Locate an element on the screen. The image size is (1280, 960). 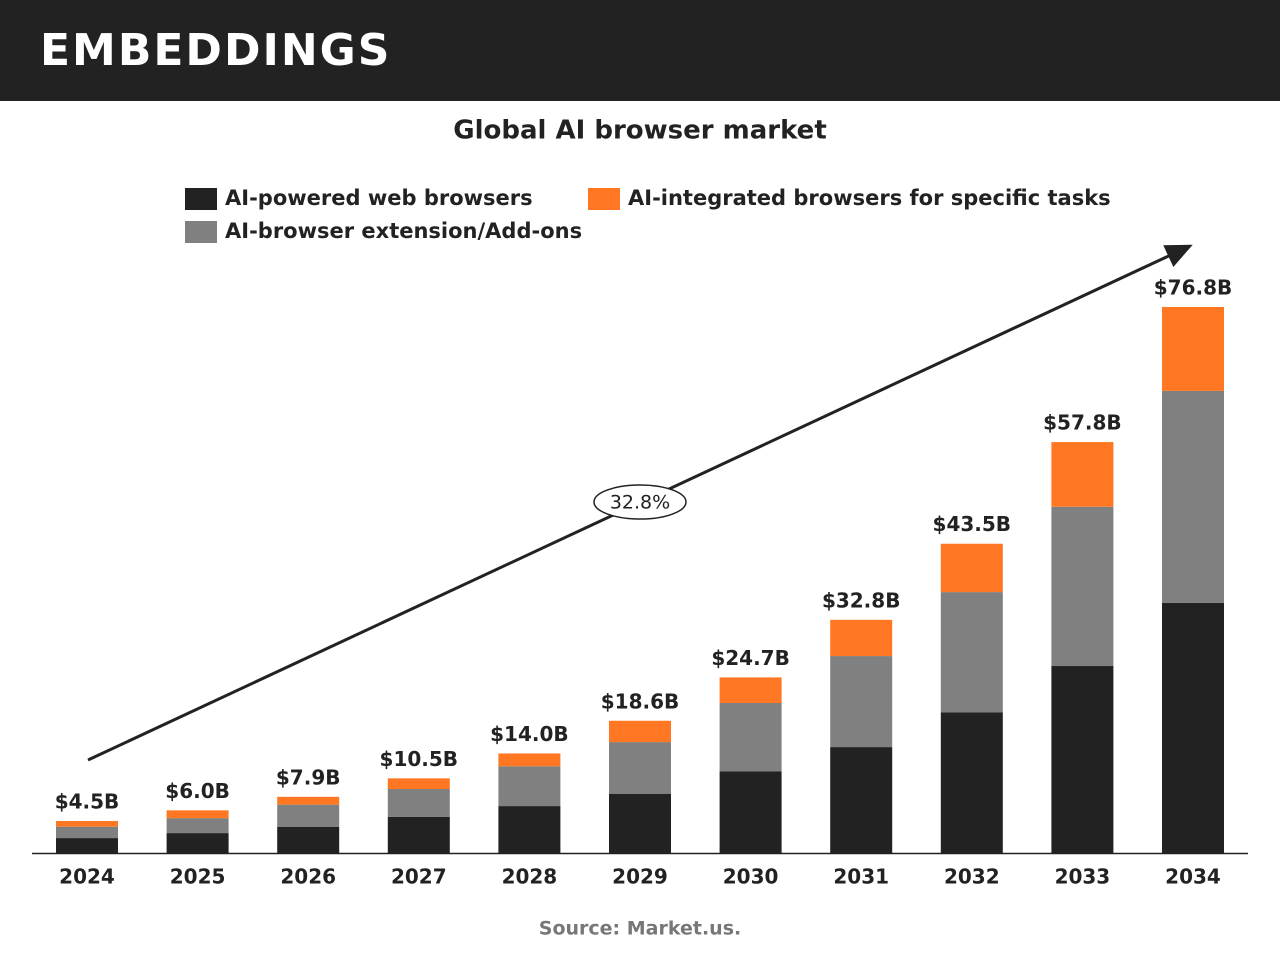
x-tick-label: 2024 is located at coordinates (87, 877).